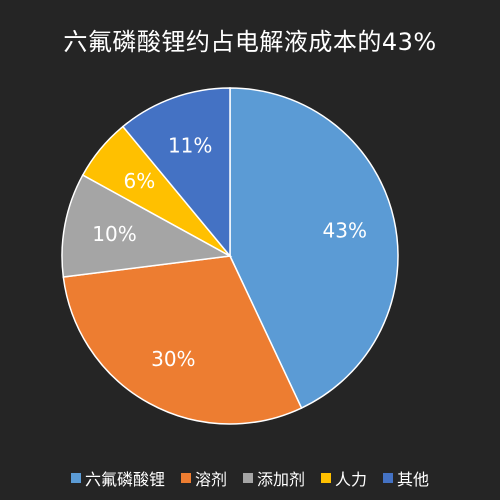  I want to click on legend-item-4: 其他, so click(406, 478).